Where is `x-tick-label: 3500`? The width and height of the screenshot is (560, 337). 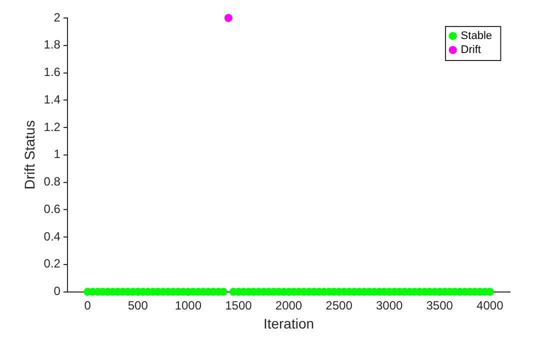
x-tick-label: 3500 is located at coordinates (440, 305).